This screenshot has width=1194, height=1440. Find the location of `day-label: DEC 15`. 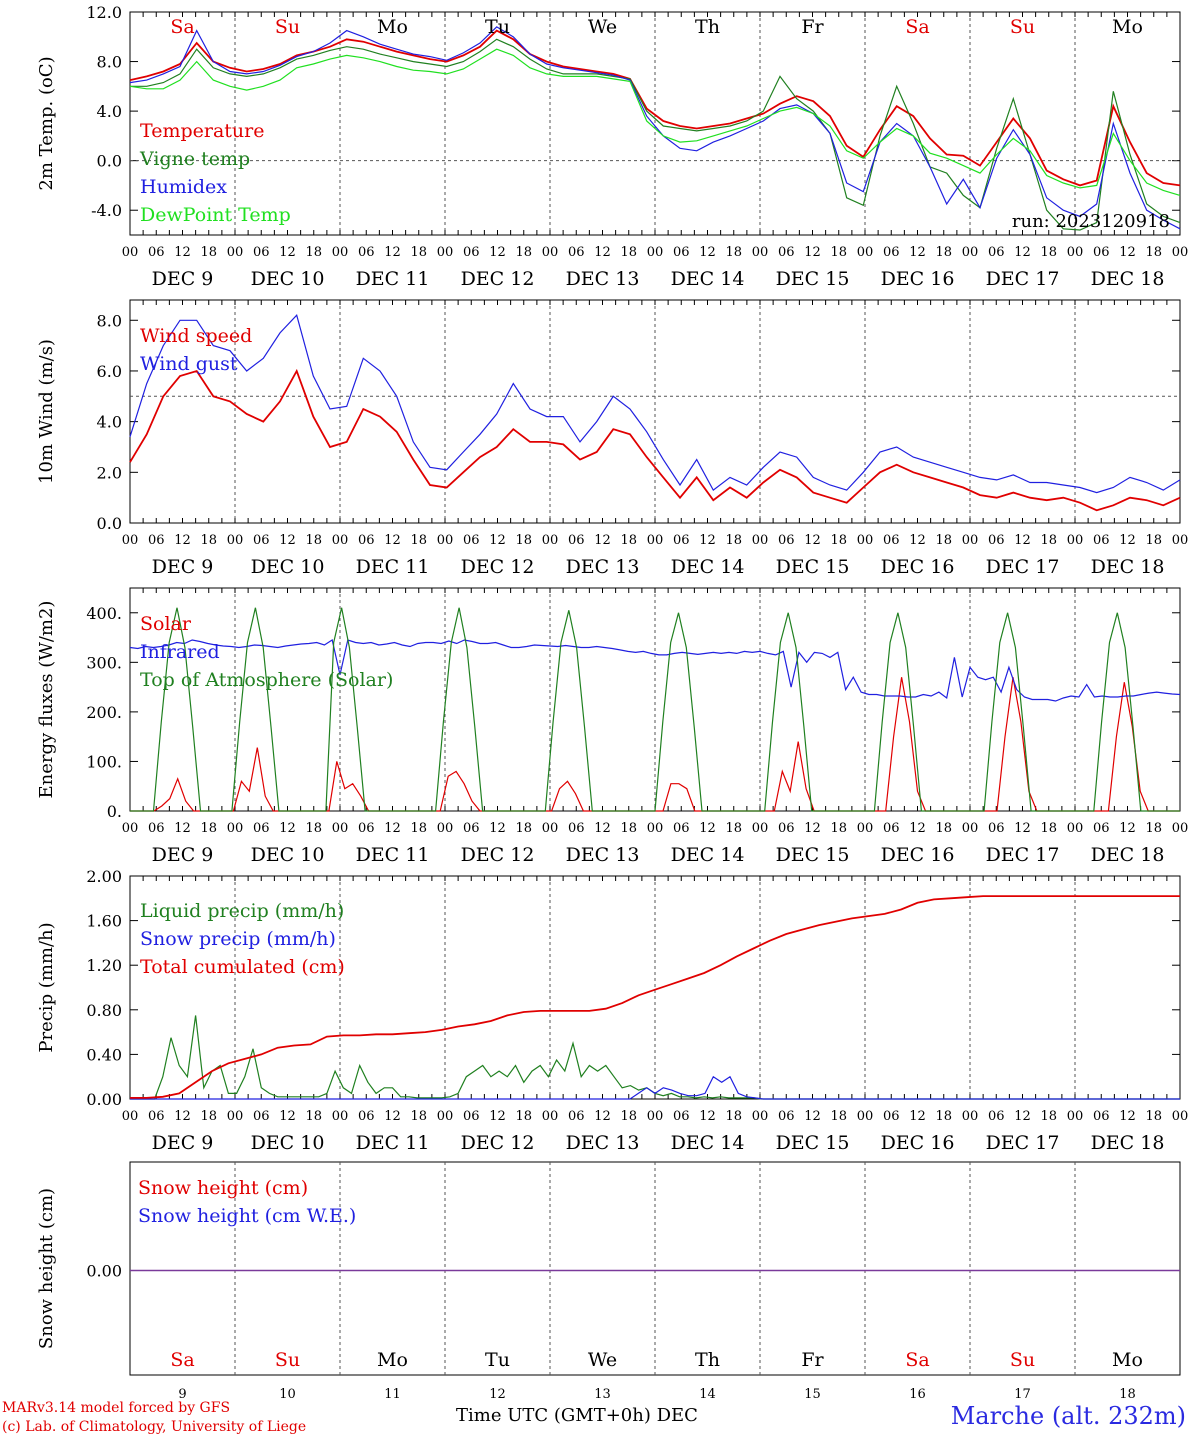

day-label: DEC 15 is located at coordinates (813, 1143).